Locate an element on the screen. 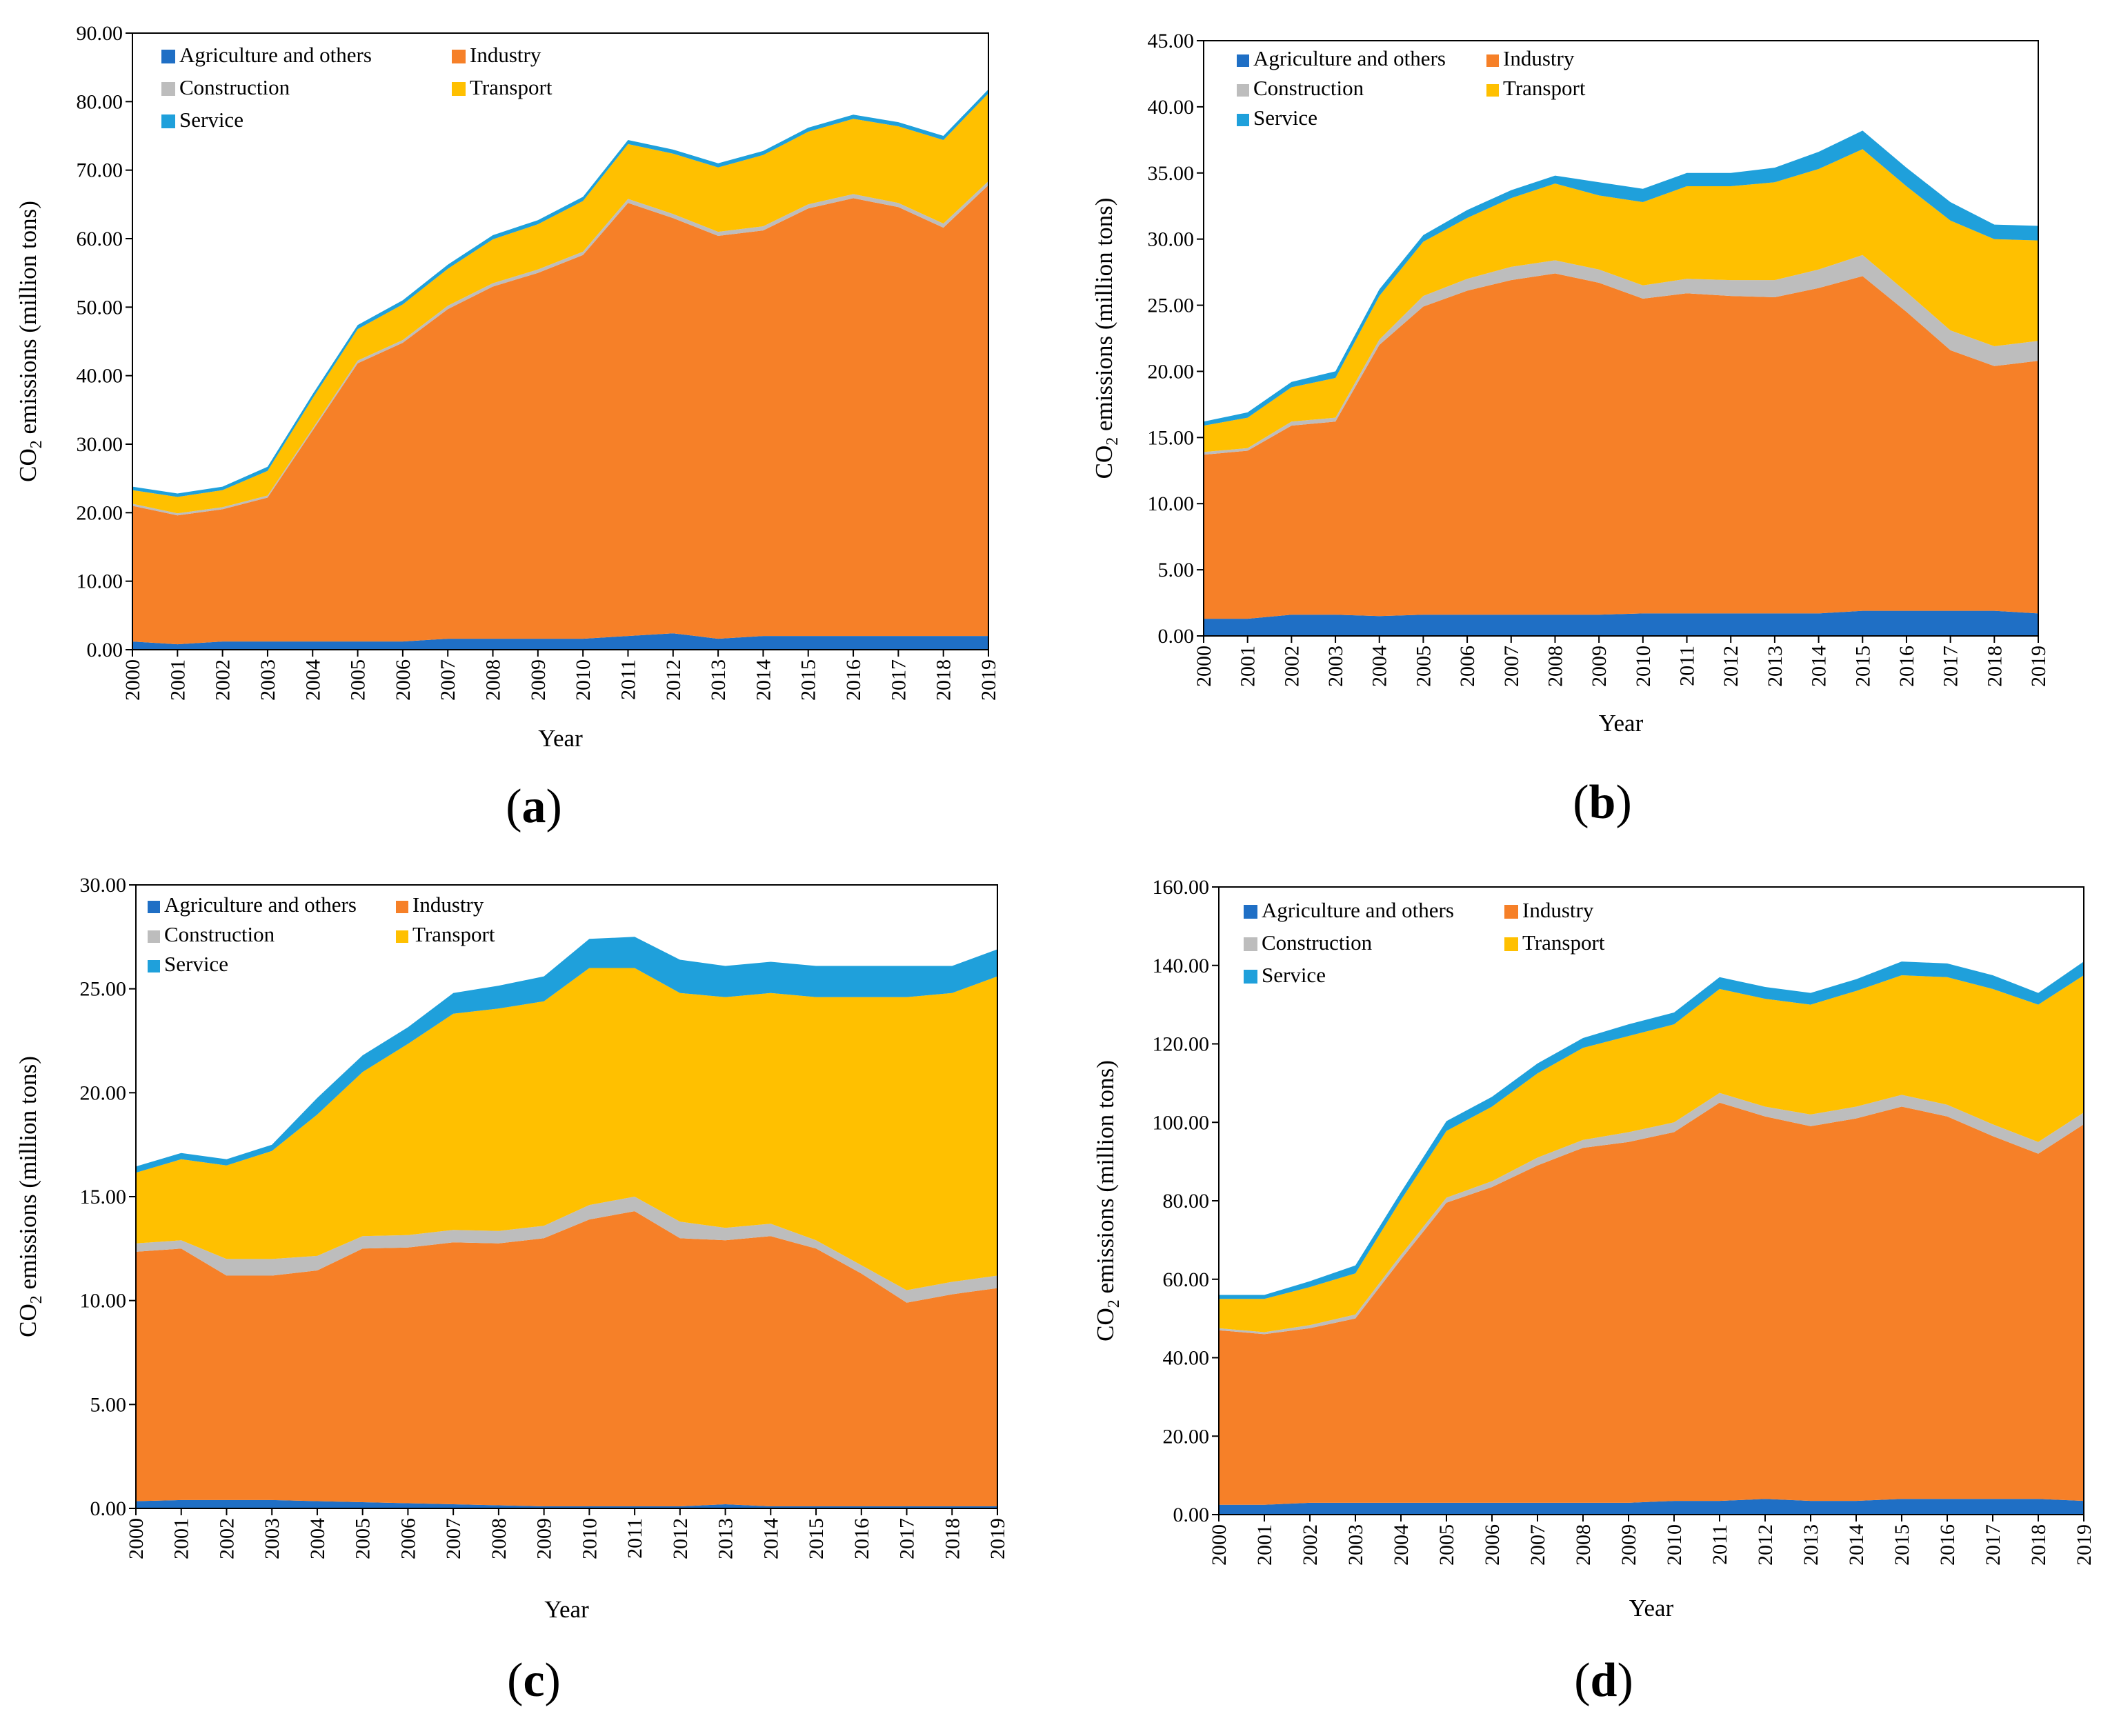 This screenshot has width=2110, height=1736. y-tick-label: 45.00 is located at coordinates (1171, 41).